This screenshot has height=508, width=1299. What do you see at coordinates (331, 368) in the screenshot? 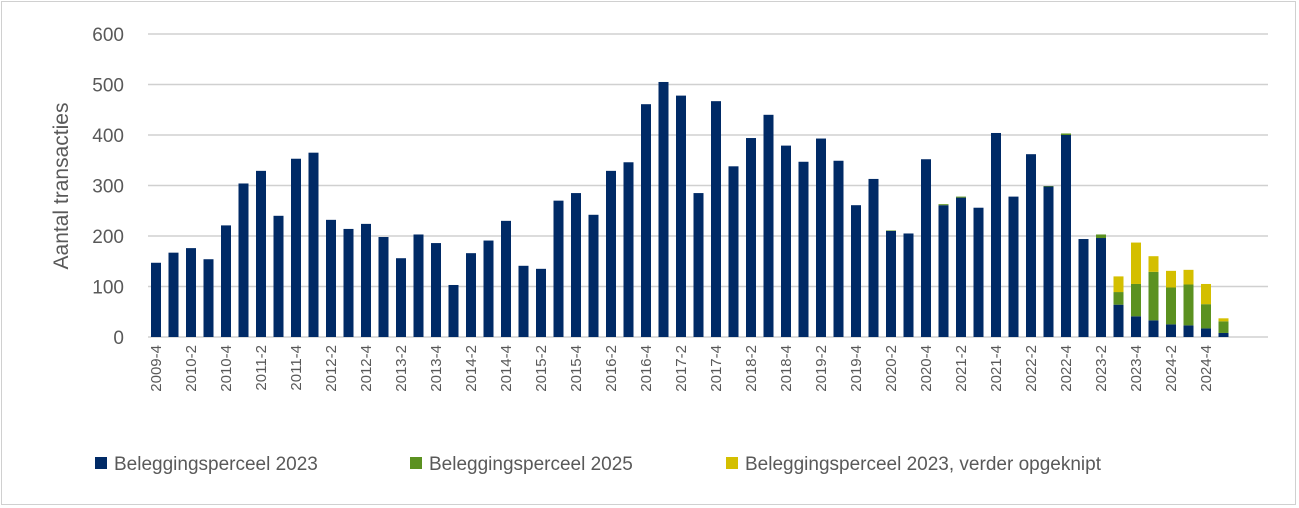
I see `x-tick-label: 2012-2` at bounding box center [331, 368].